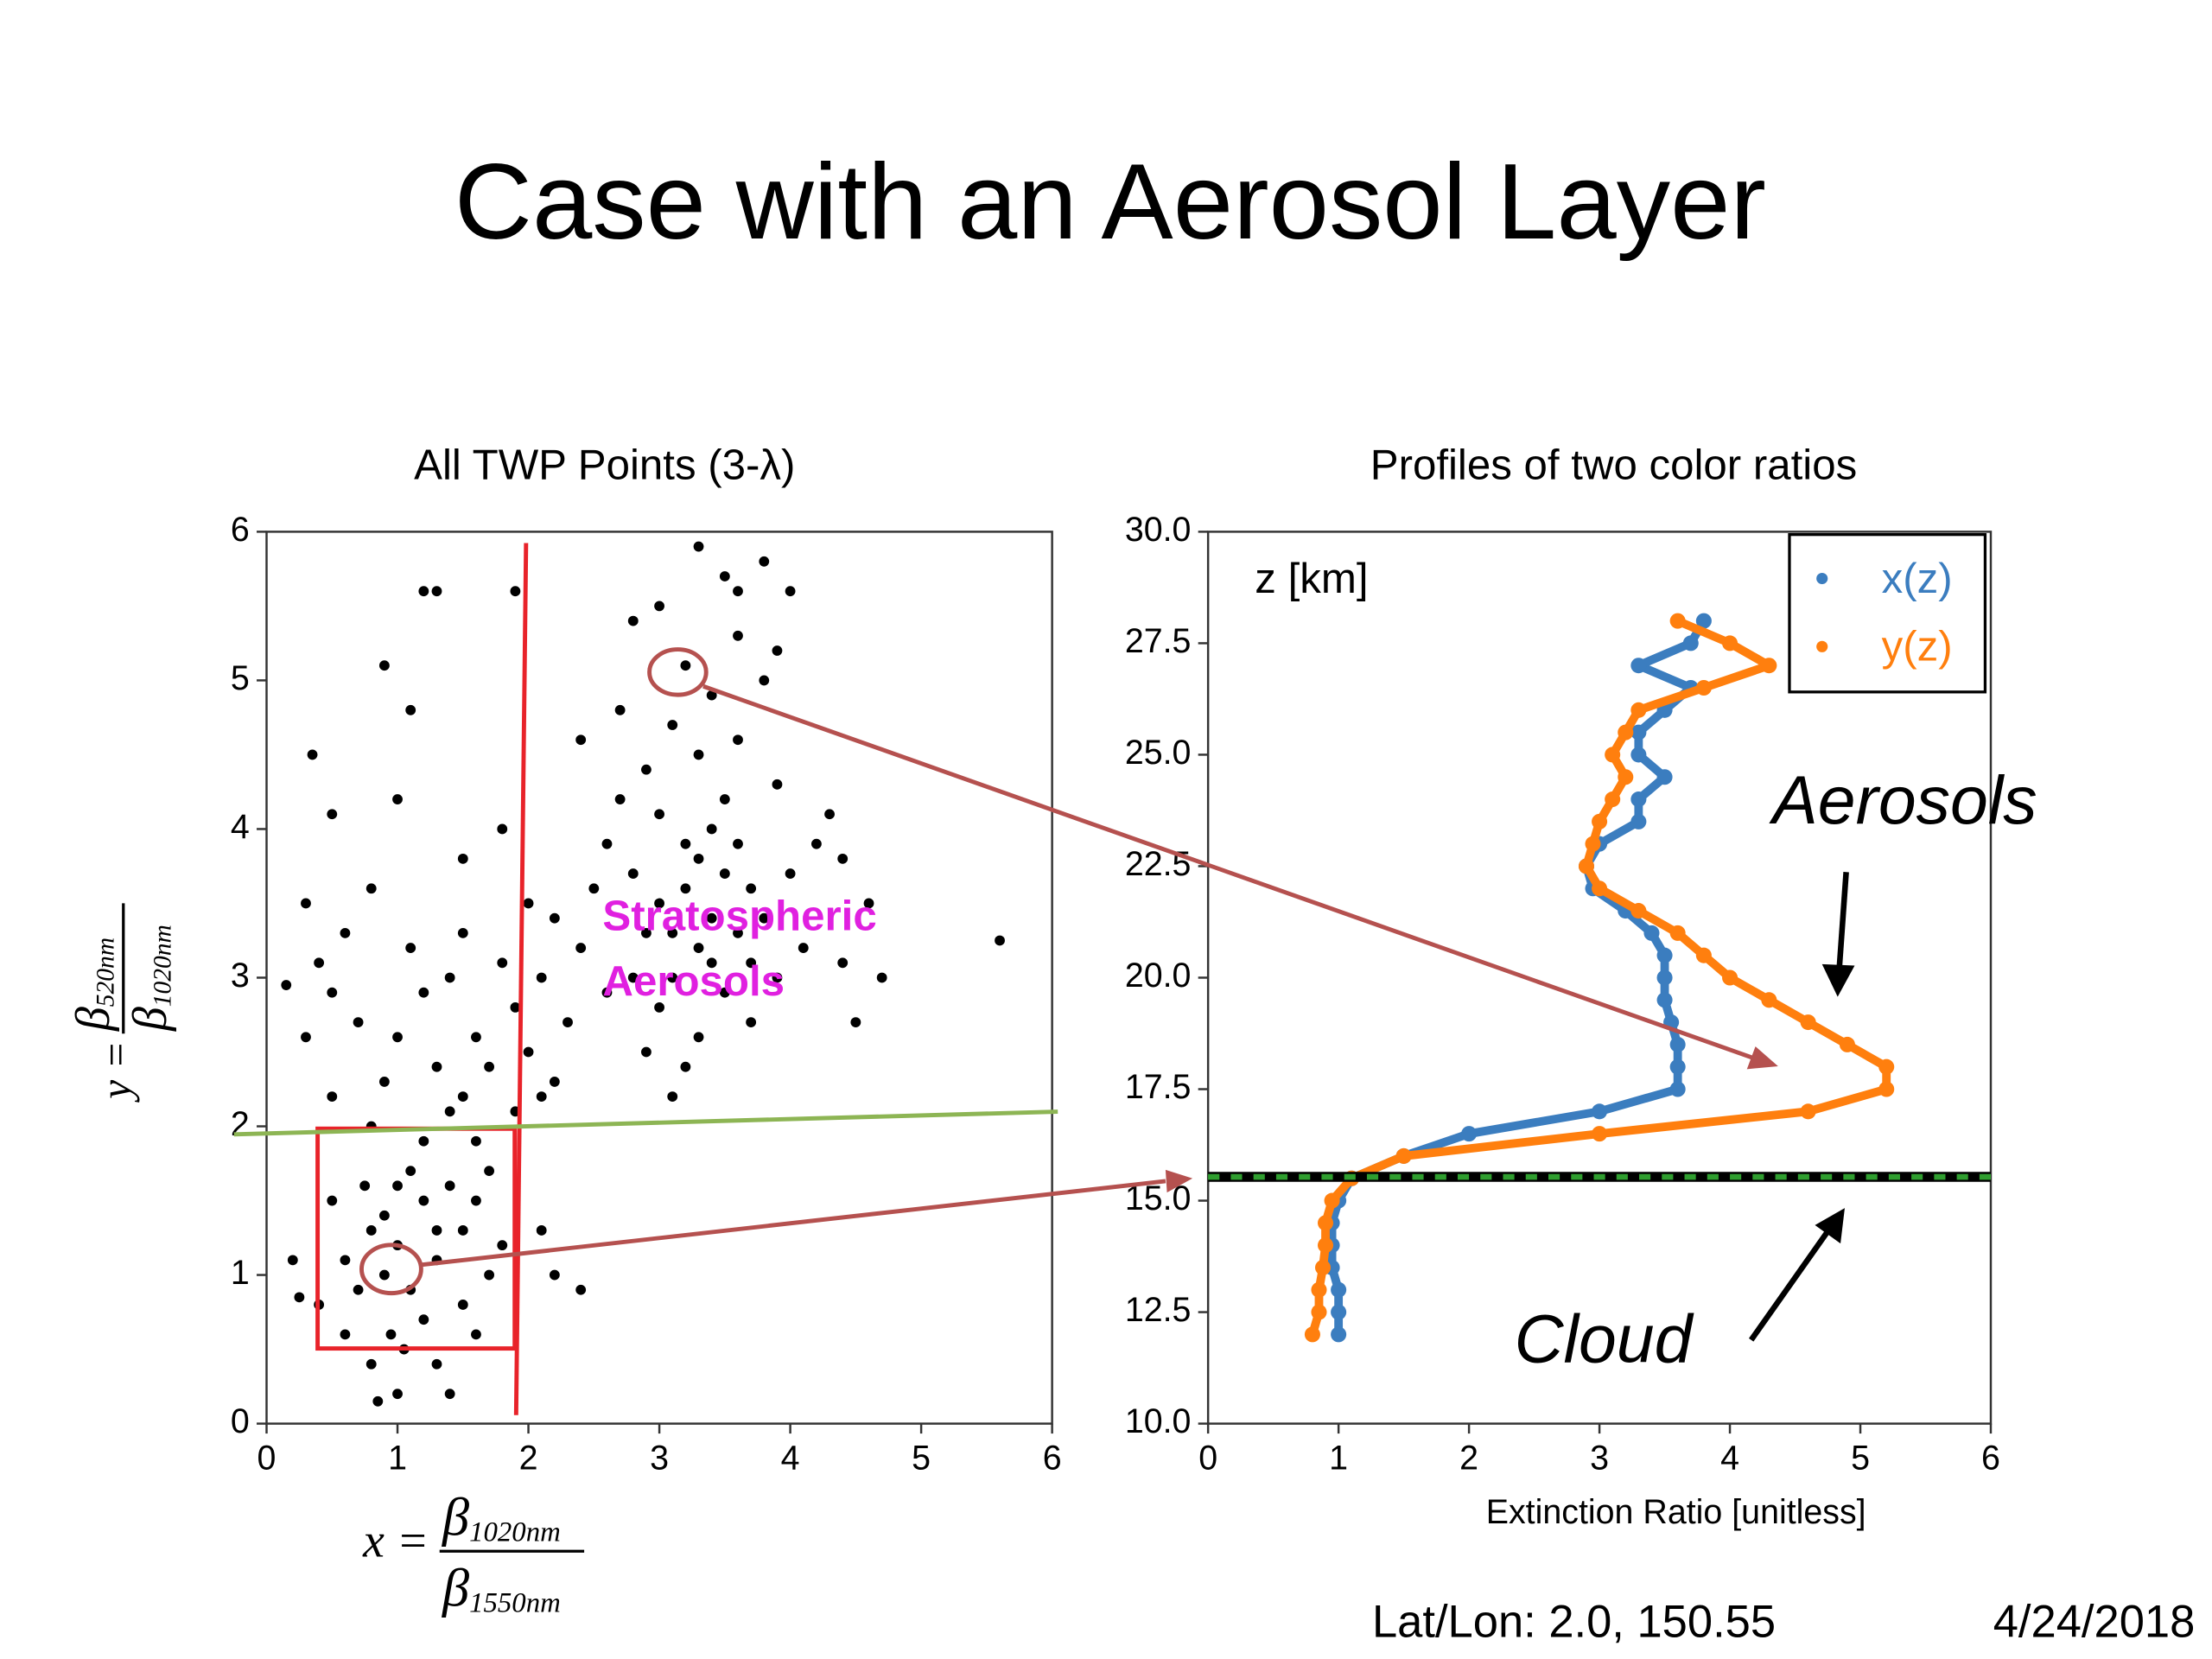 The image size is (2212, 1659). What do you see at coordinates (240, 1421) in the screenshot?
I see `y-tick-label: 0` at bounding box center [240, 1421].